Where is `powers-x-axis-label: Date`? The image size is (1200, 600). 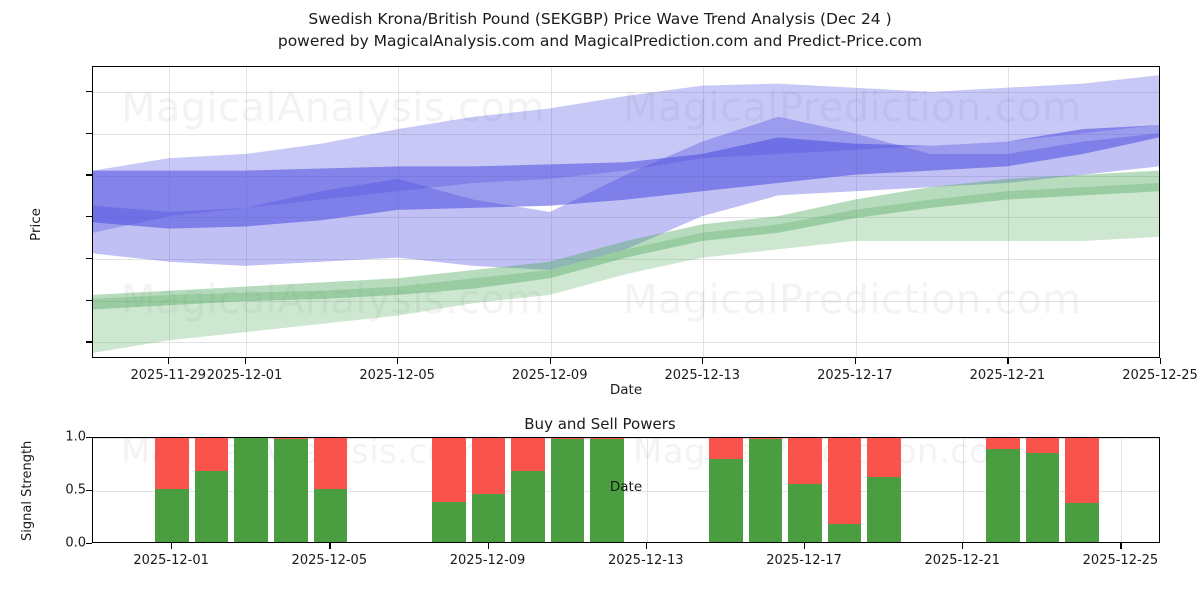
powers-x-axis-label: Date is located at coordinates (626, 487).